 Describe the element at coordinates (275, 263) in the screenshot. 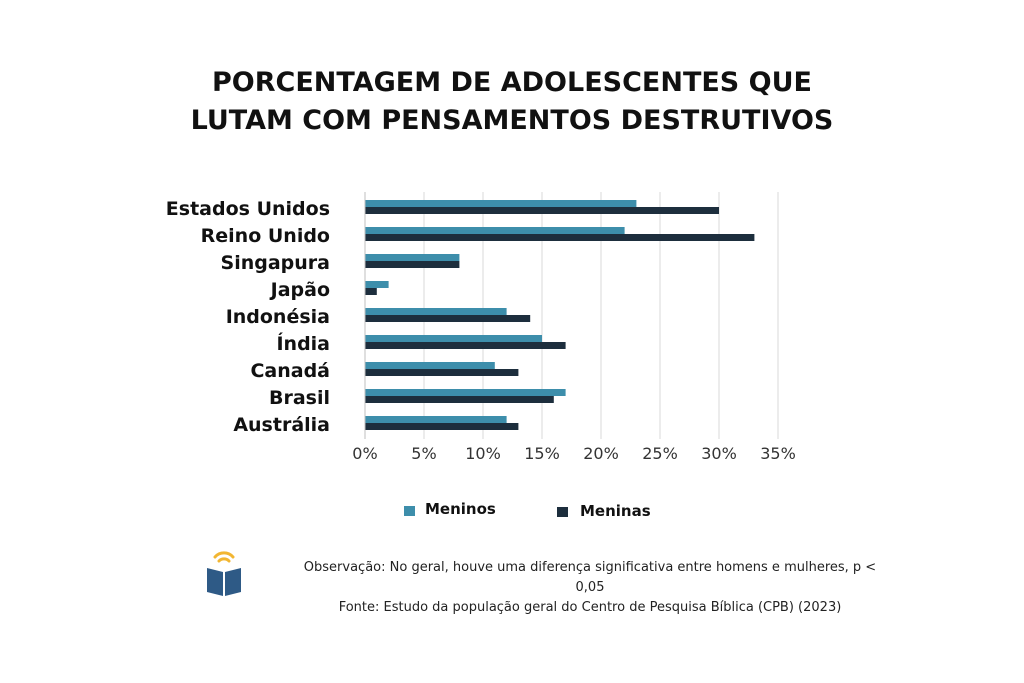

I see `category-label: Singapura` at that location.